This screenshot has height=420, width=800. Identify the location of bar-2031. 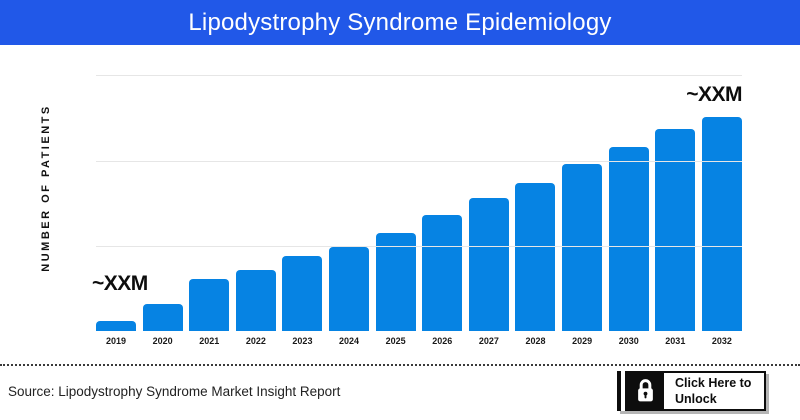
(675, 230).